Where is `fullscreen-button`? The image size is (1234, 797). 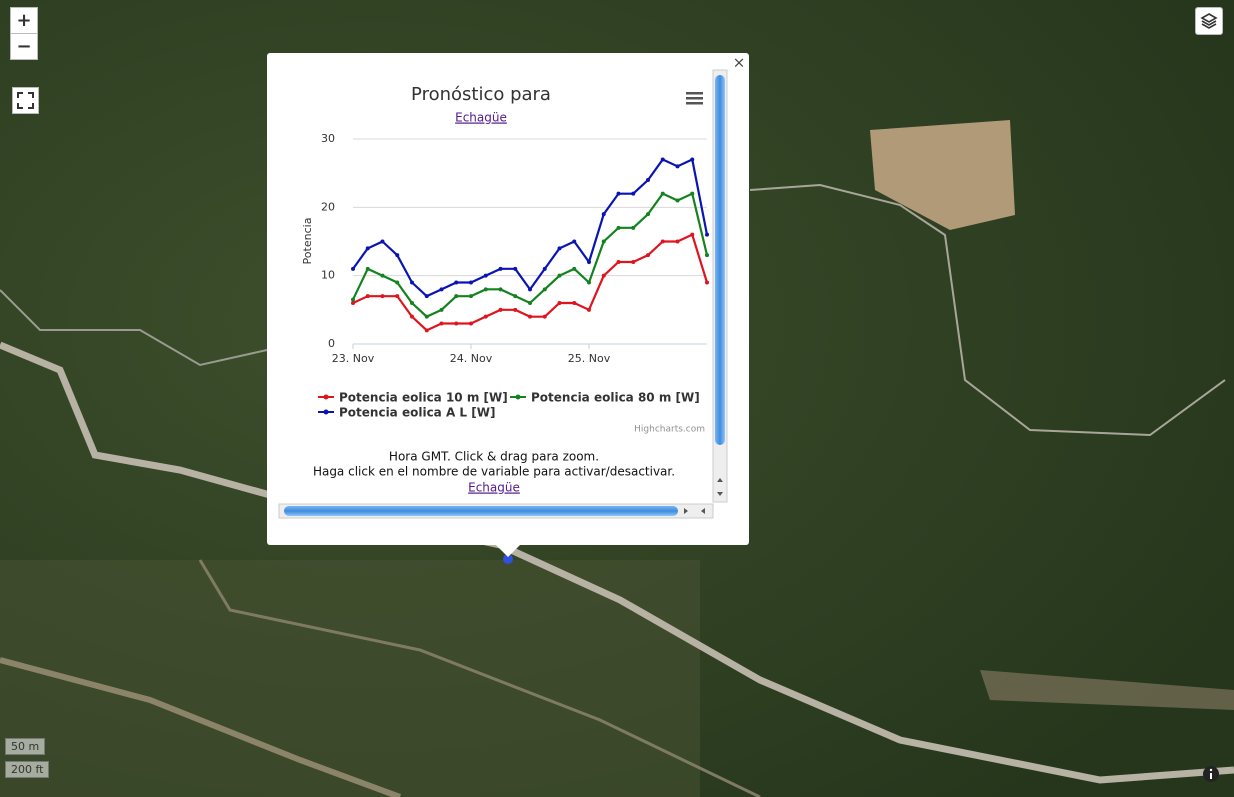
fullscreen-button is located at coordinates (25, 100).